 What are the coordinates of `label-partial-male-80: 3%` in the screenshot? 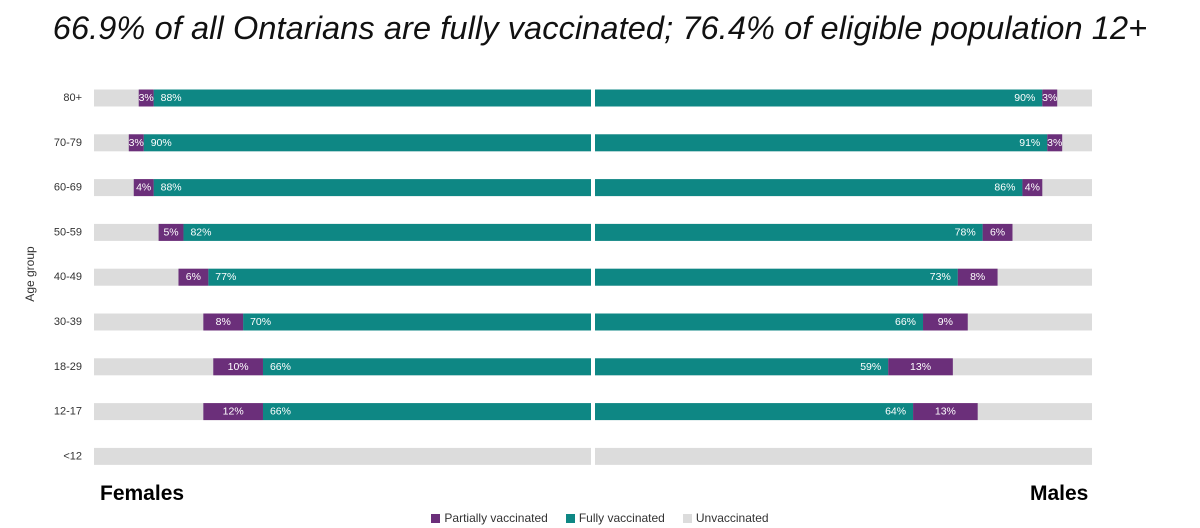 It's located at (1049, 98).